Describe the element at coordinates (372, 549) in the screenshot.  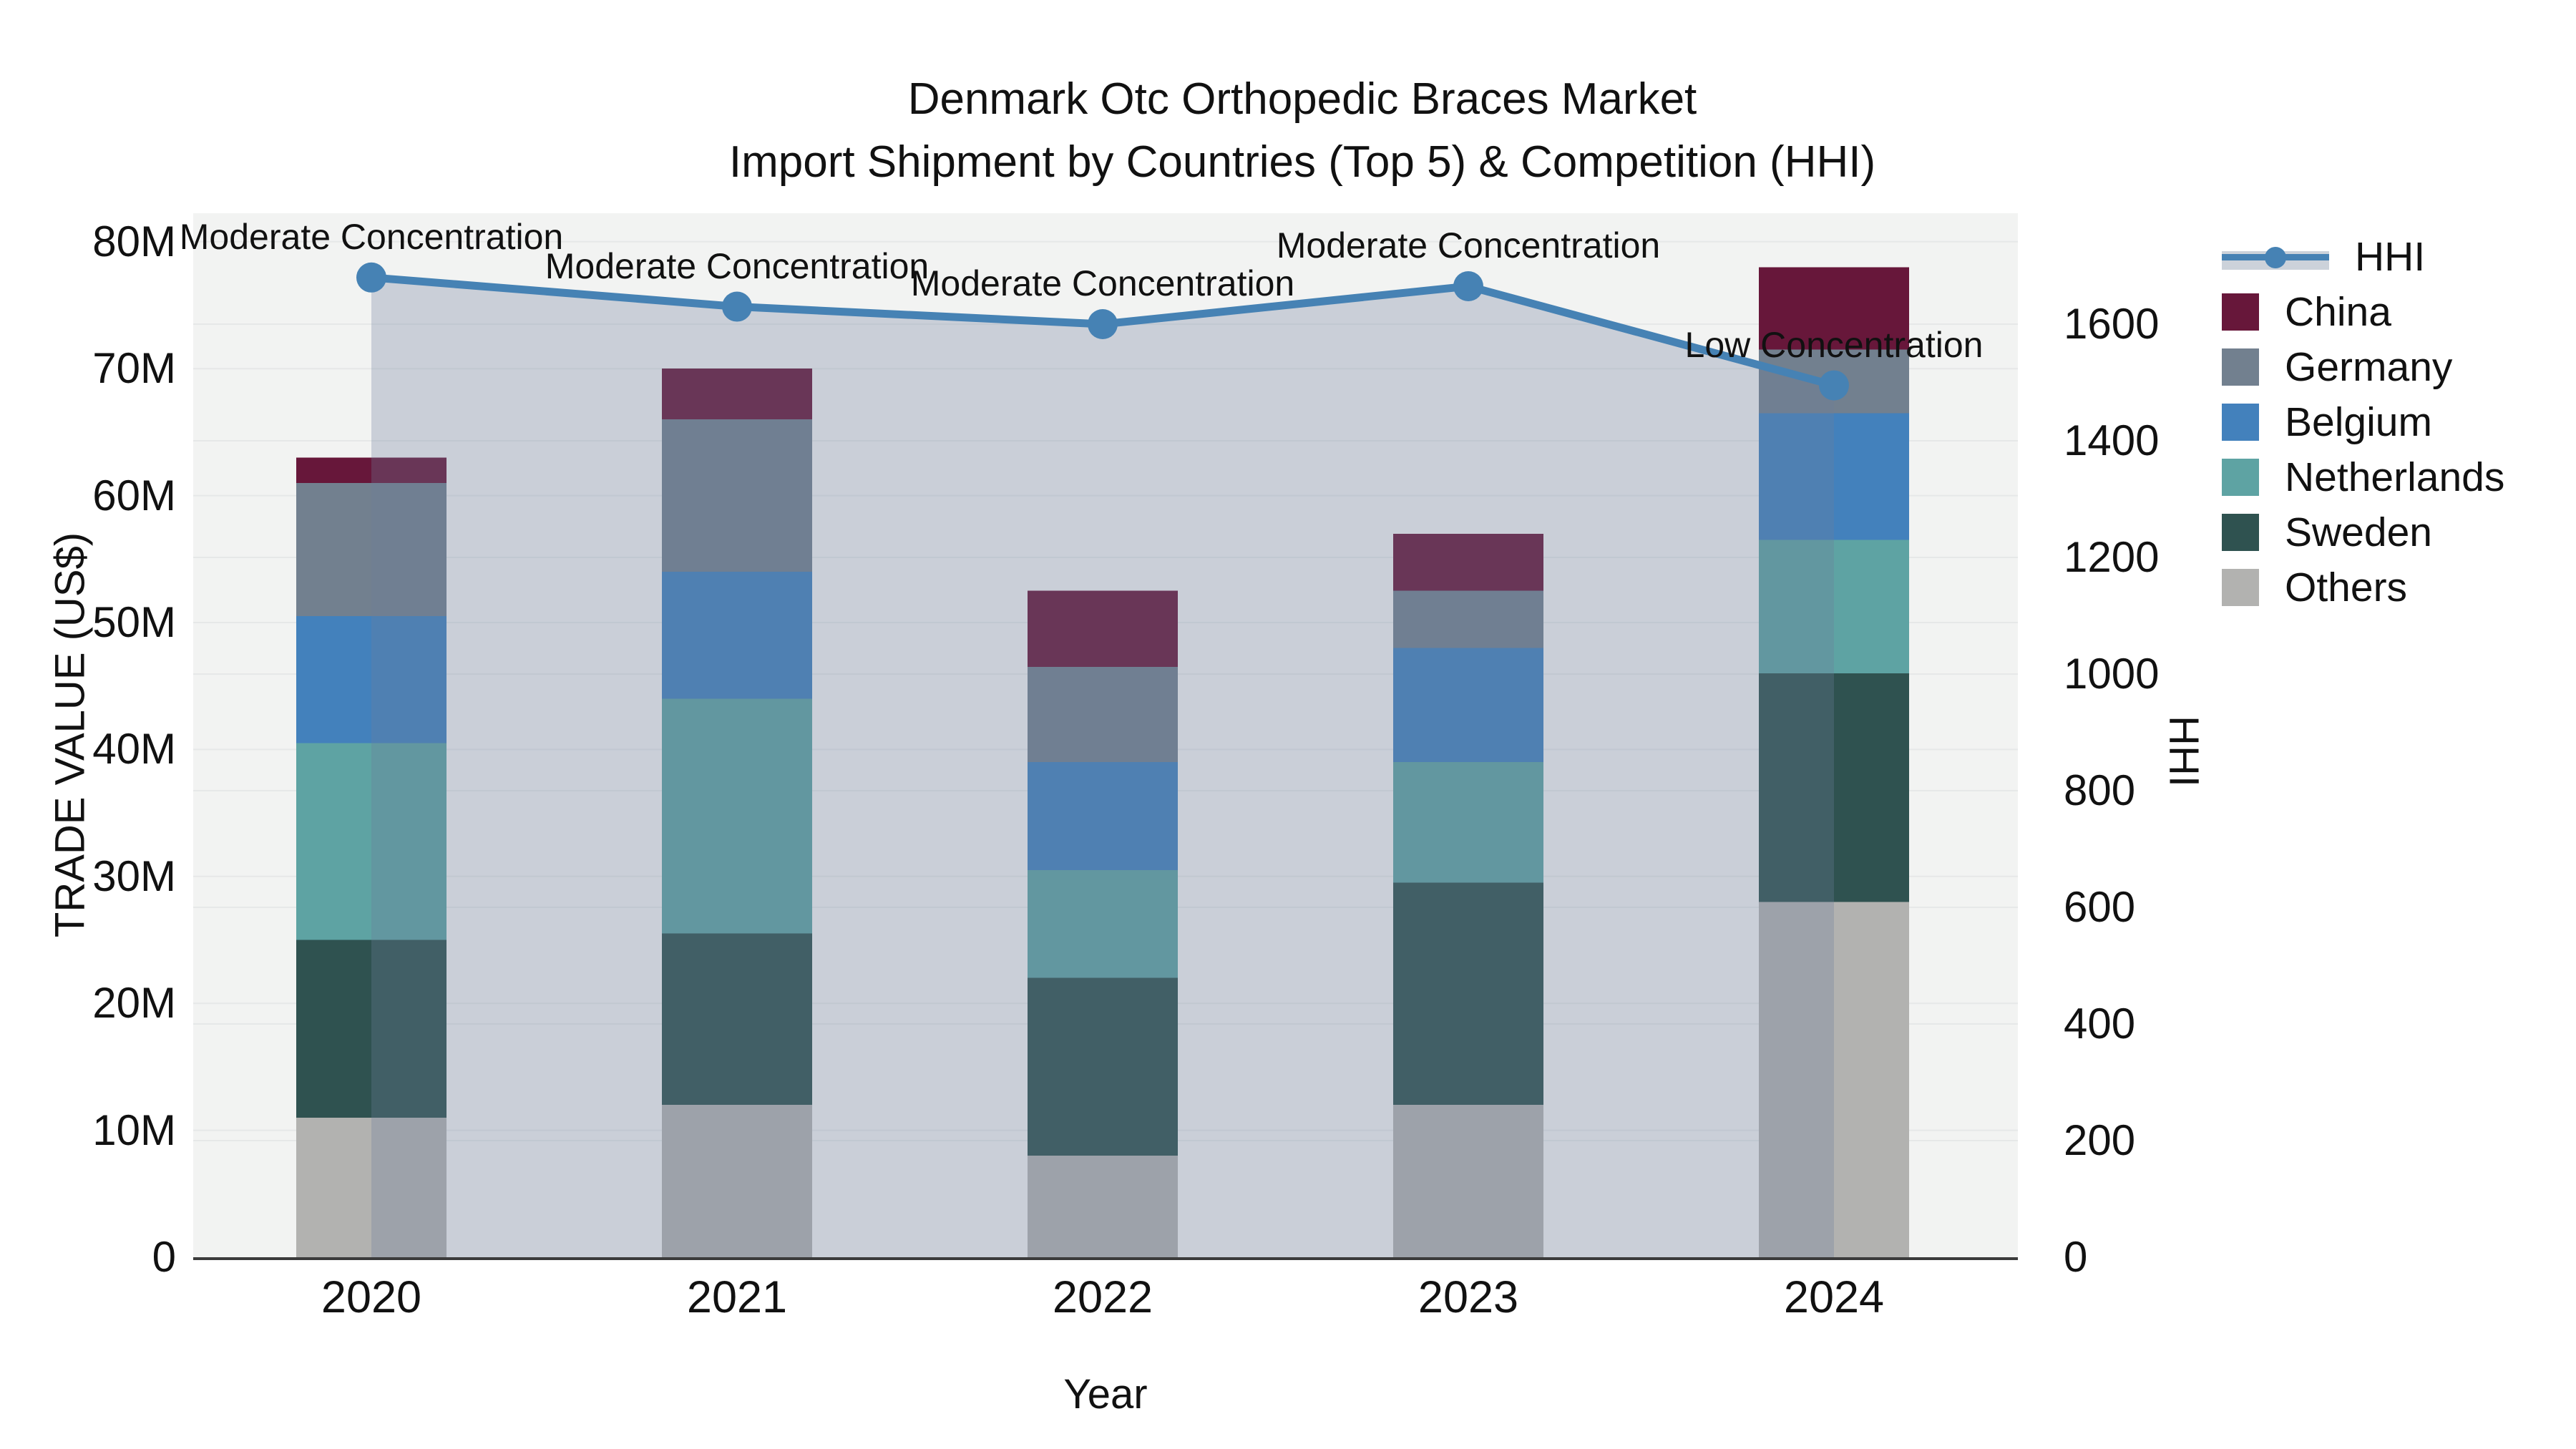
I see `bar-segment-2020-germany` at that location.